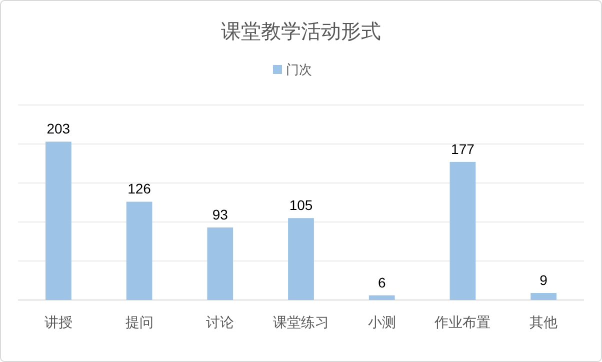  I want to click on data-label: 93, so click(220, 214).